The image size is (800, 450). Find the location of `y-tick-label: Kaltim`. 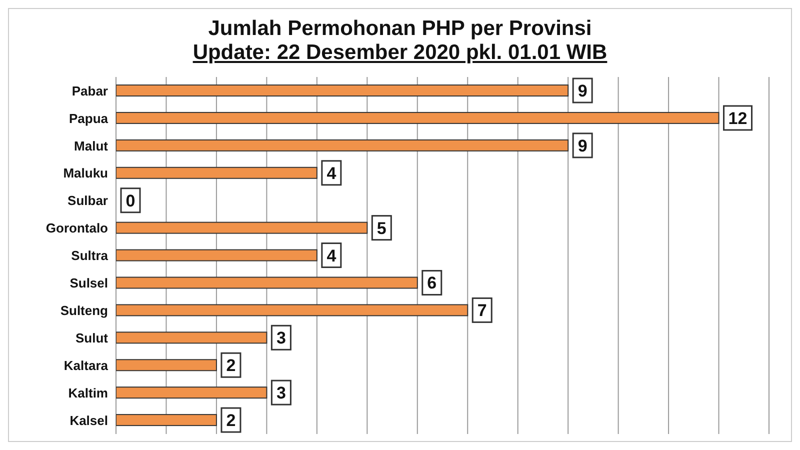

y-tick-label: Kaltim is located at coordinates (88, 392).